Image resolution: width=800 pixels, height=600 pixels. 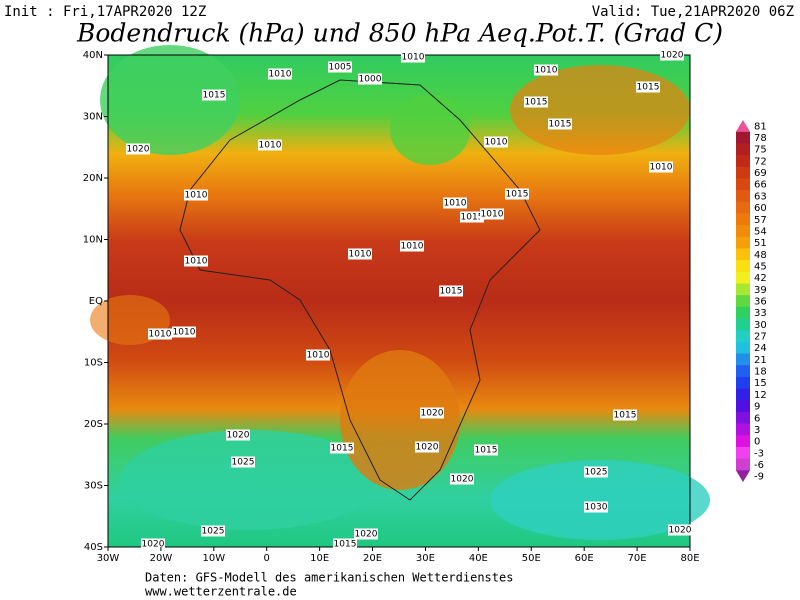 What do you see at coordinates (161, 558) in the screenshot?
I see `lon-label: 20W` at bounding box center [161, 558].